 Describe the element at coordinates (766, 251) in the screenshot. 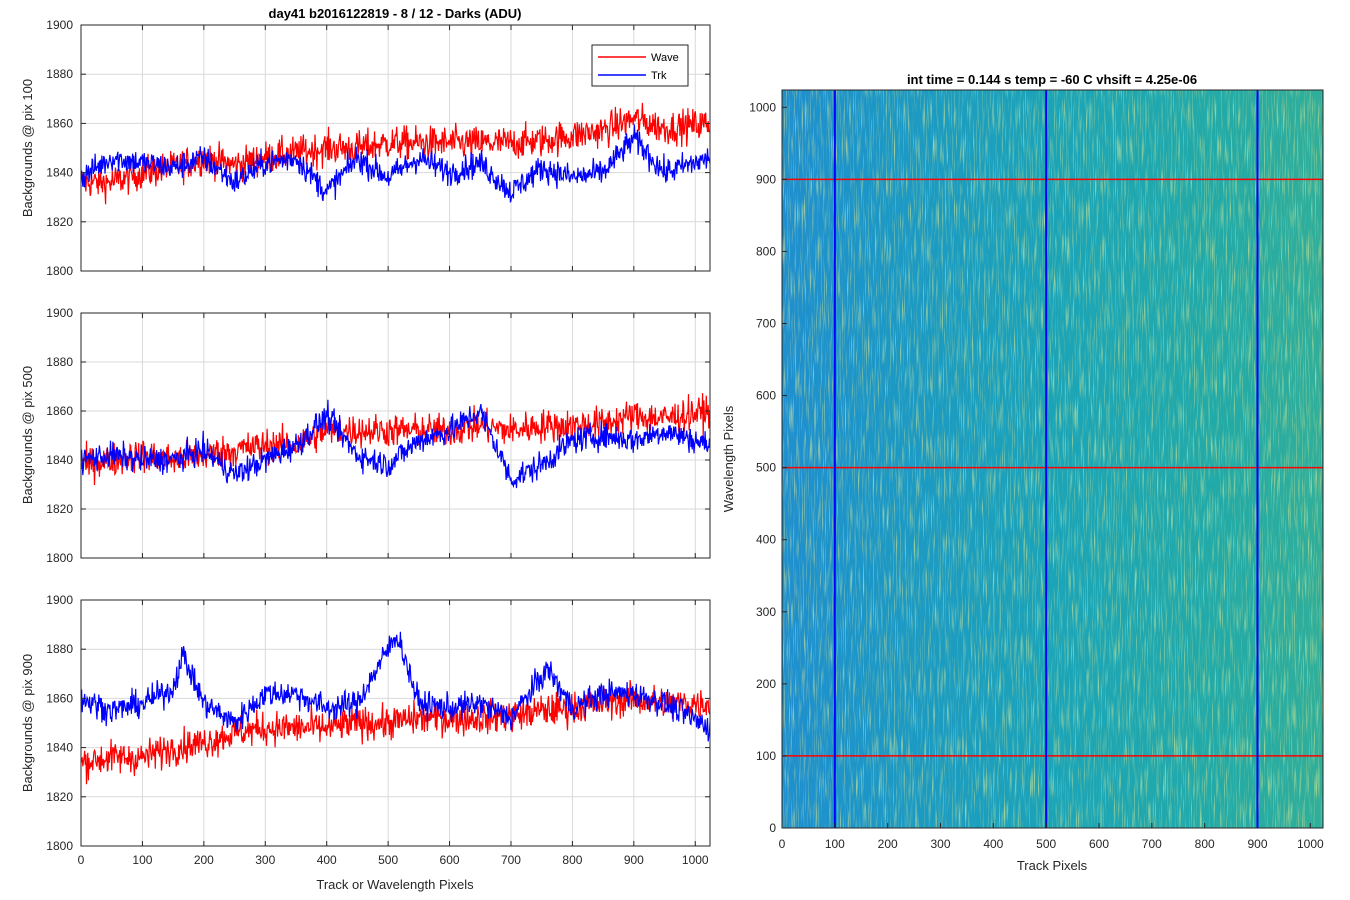

I see `heatmap-y-tick-label: 800` at that location.